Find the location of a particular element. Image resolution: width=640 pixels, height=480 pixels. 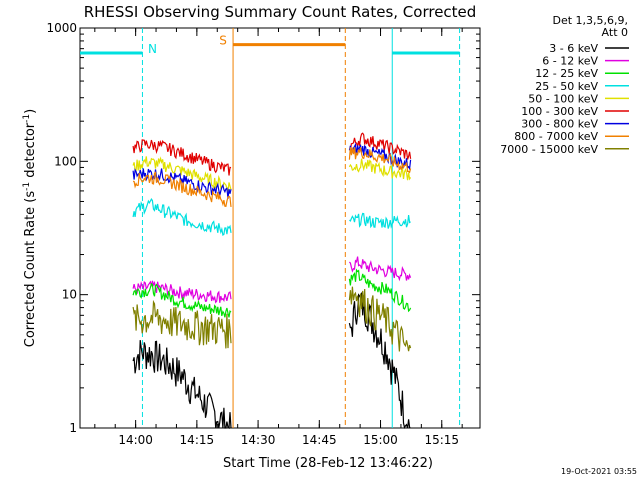

y-axis-label-main: Corrected Count Rate (s is located at coordinates (30, 269).